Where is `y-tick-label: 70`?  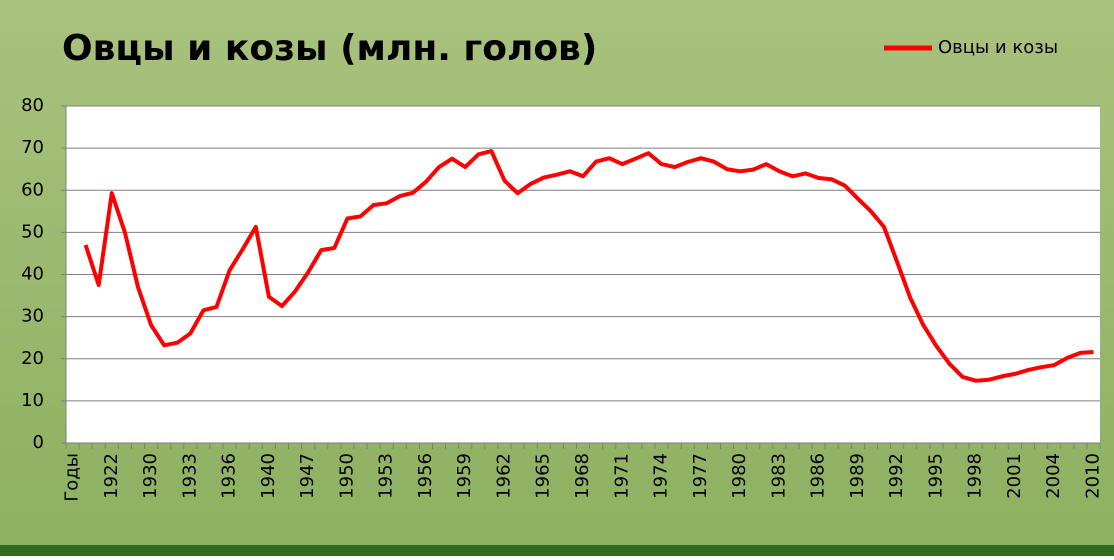 y-tick-label: 70 is located at coordinates (32, 147).